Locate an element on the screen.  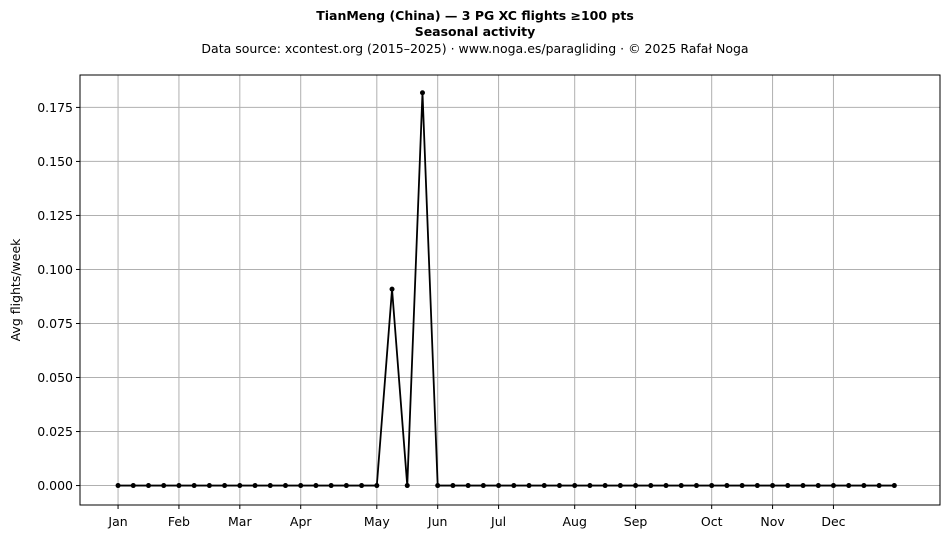
x-tick-label: Feb is located at coordinates (179, 521).